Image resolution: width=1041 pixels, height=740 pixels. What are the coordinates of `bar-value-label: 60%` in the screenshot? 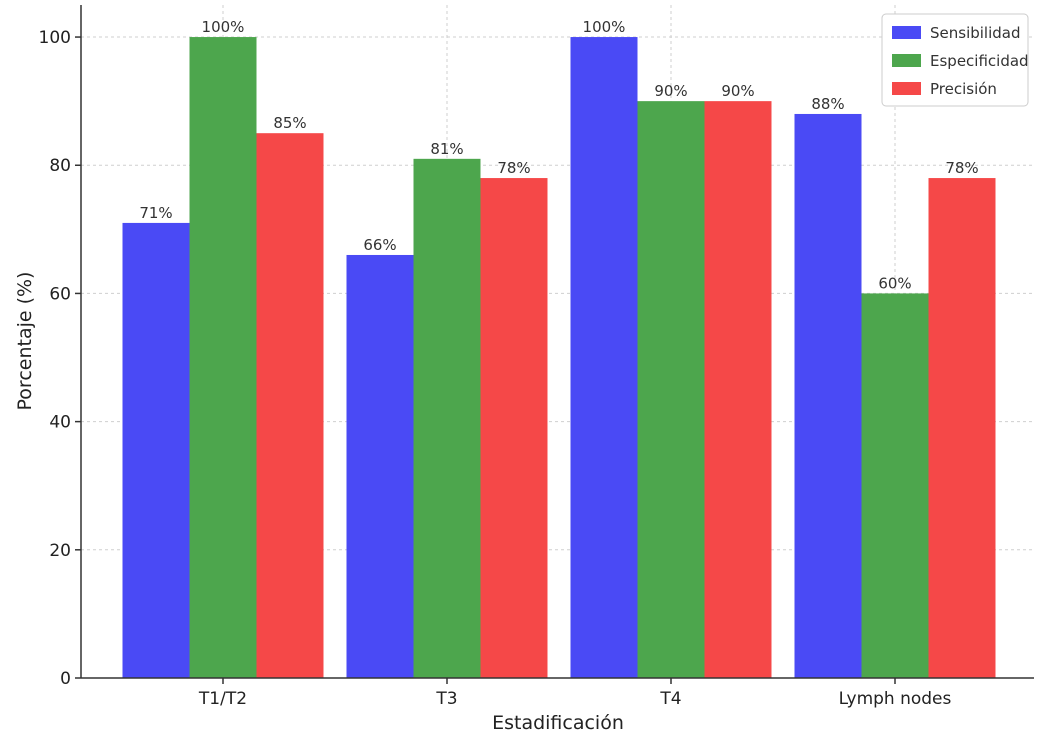 It's located at (894, 283).